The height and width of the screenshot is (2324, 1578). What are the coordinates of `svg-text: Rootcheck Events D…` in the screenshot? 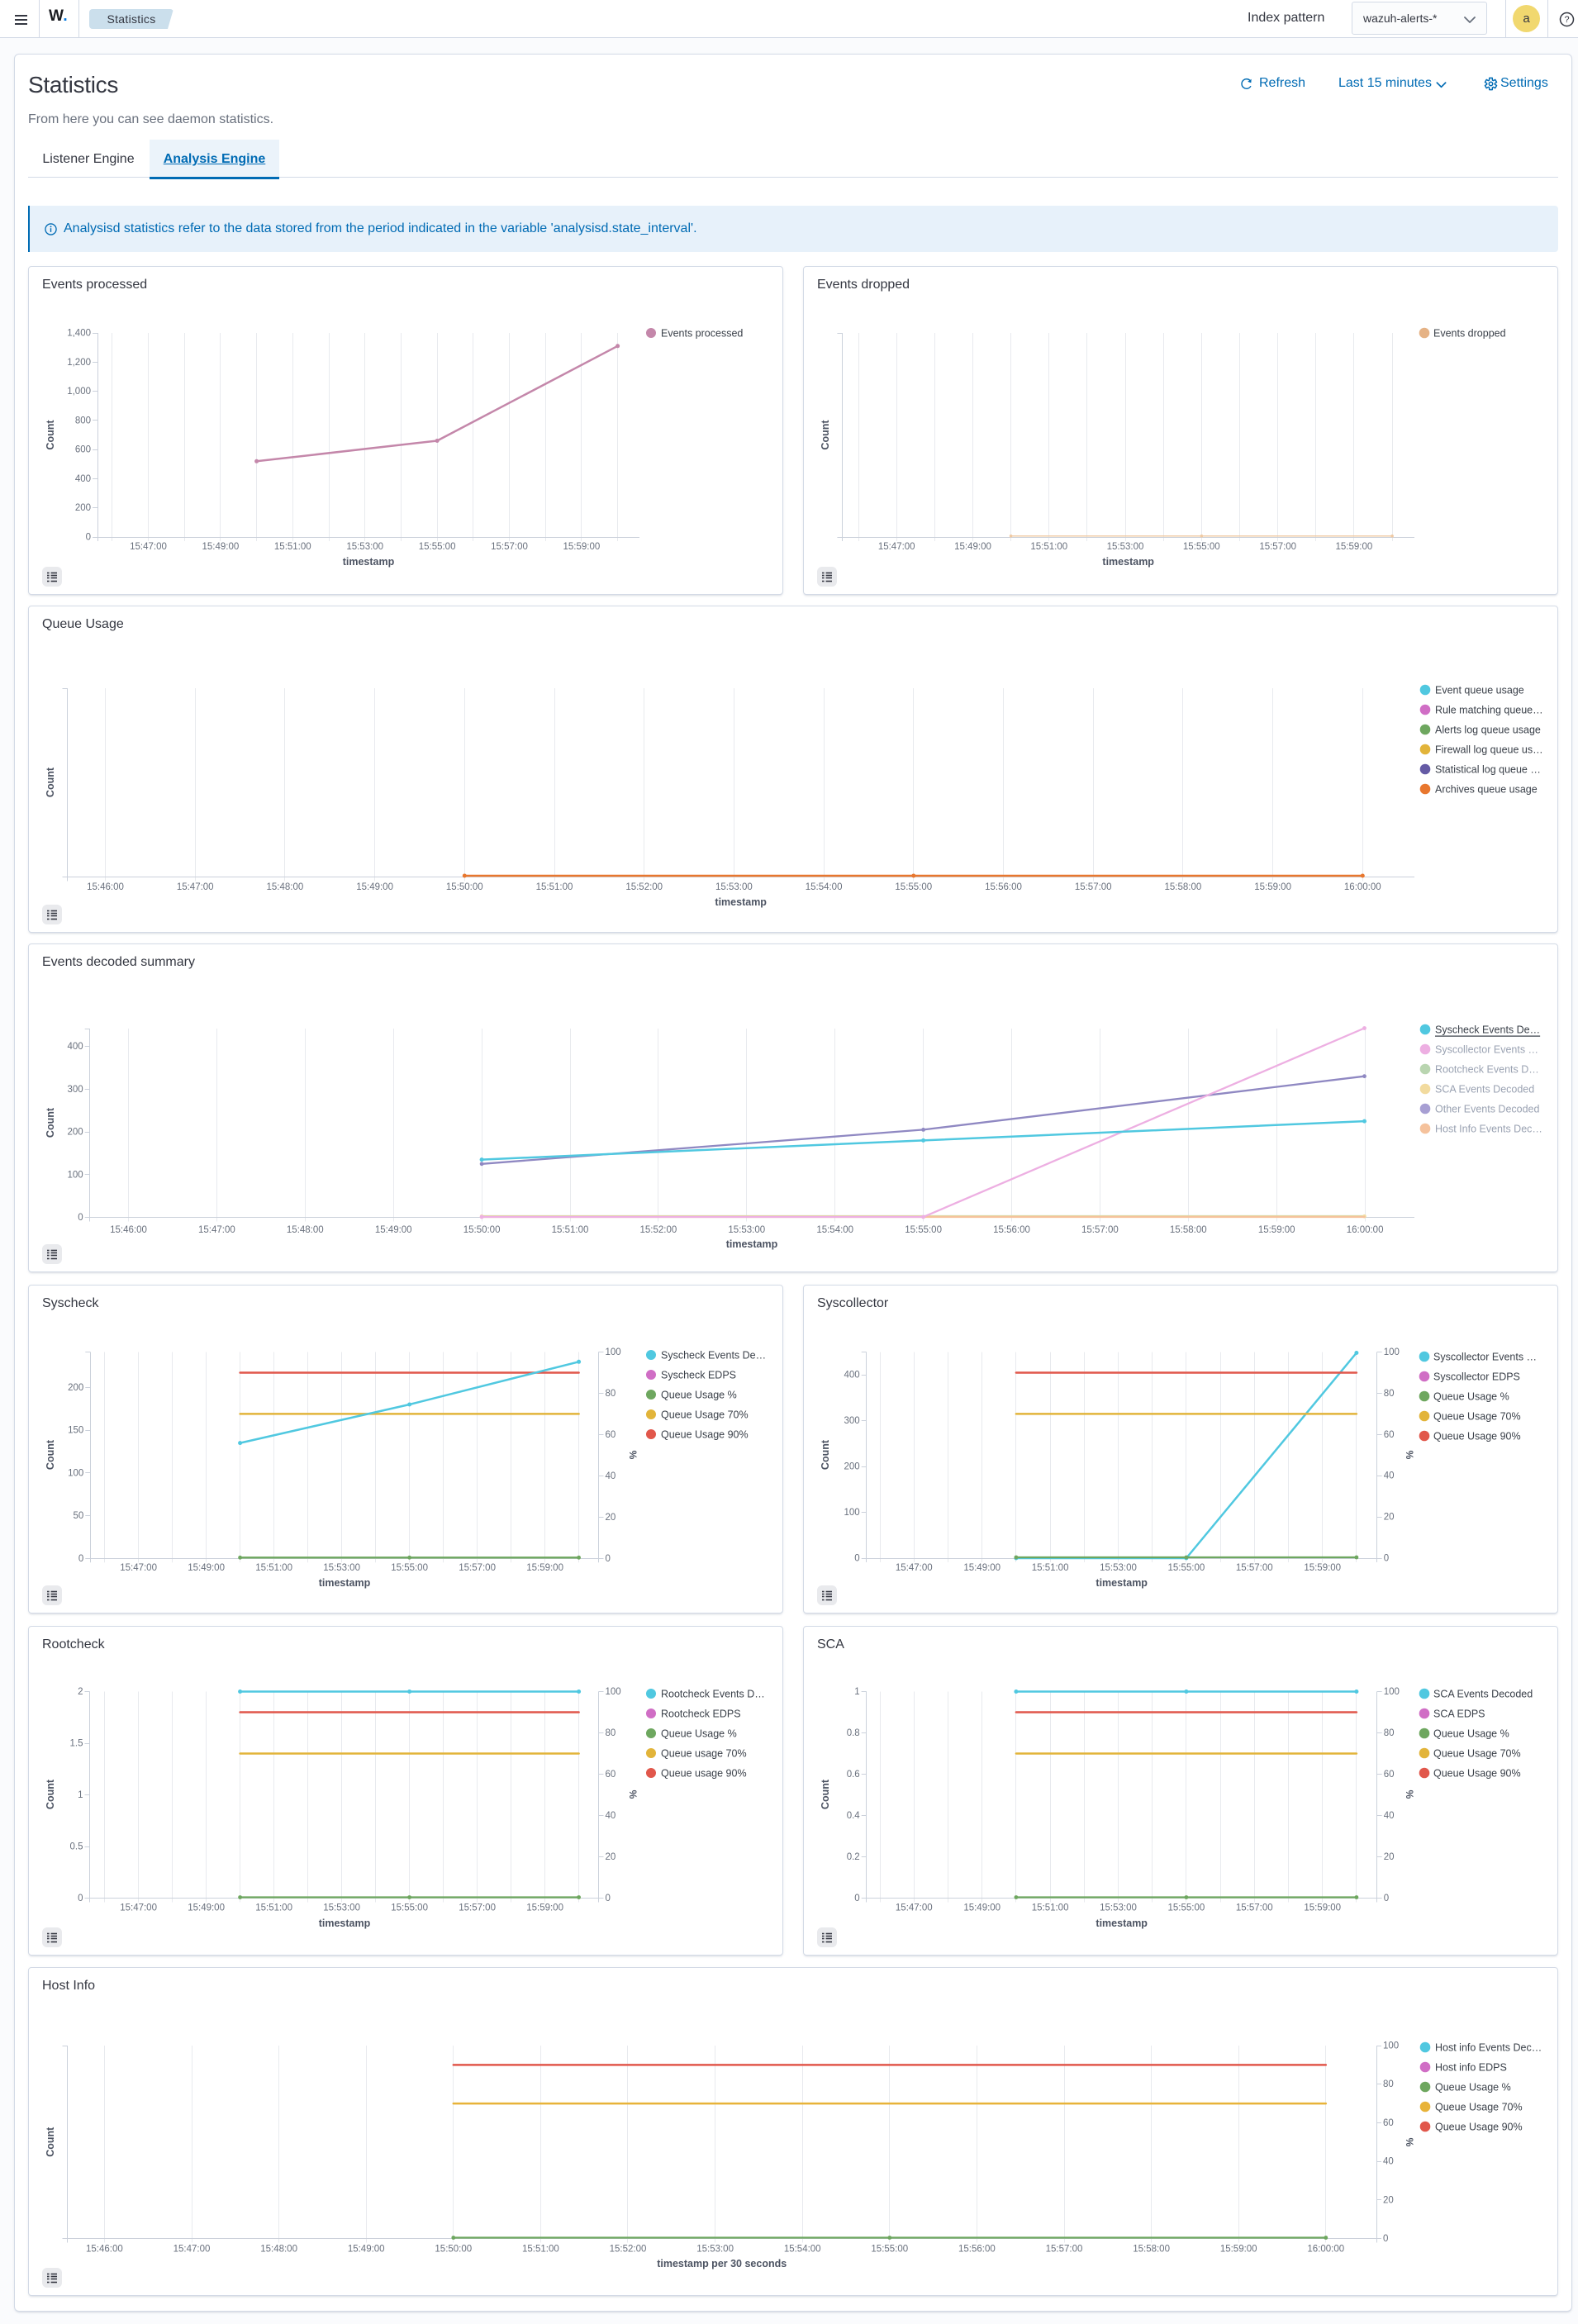 It's located at (1487, 1070).